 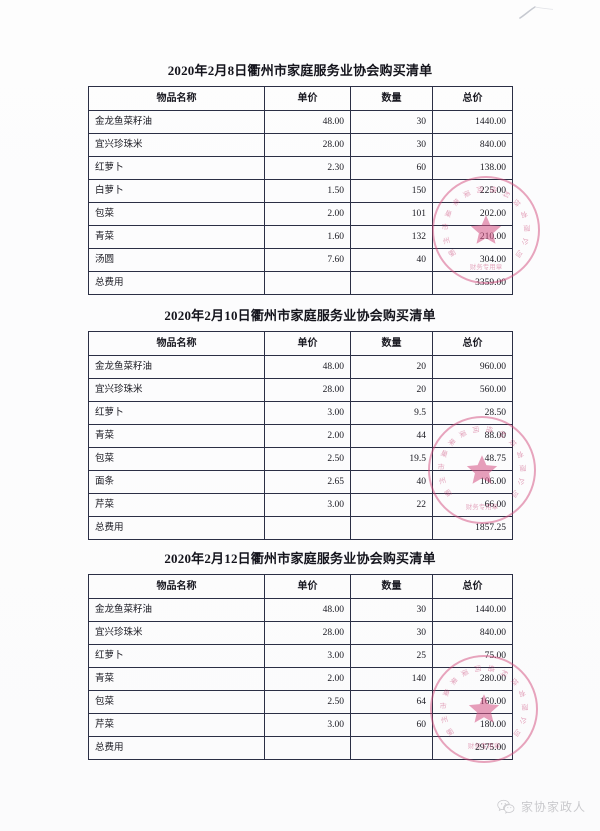 What do you see at coordinates (472, 260) in the screenshot?
I see `cell-total: 304.00` at bounding box center [472, 260].